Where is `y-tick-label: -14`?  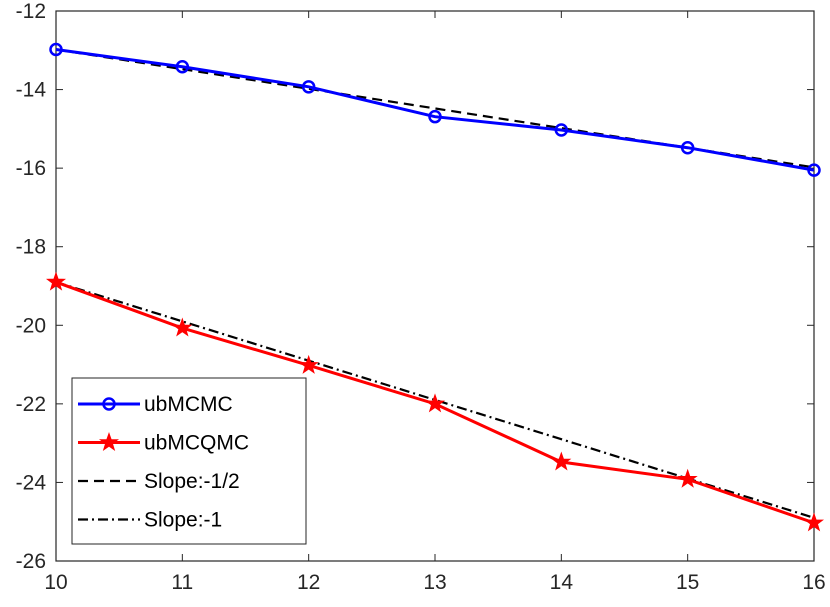 y-tick-label: -14 is located at coordinates (31, 90).